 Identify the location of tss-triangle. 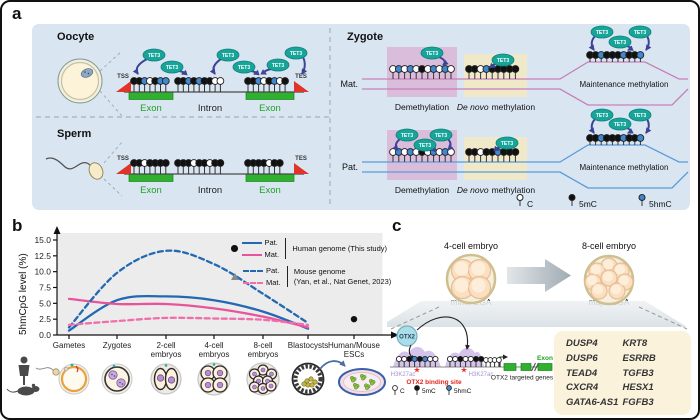
(123, 86).